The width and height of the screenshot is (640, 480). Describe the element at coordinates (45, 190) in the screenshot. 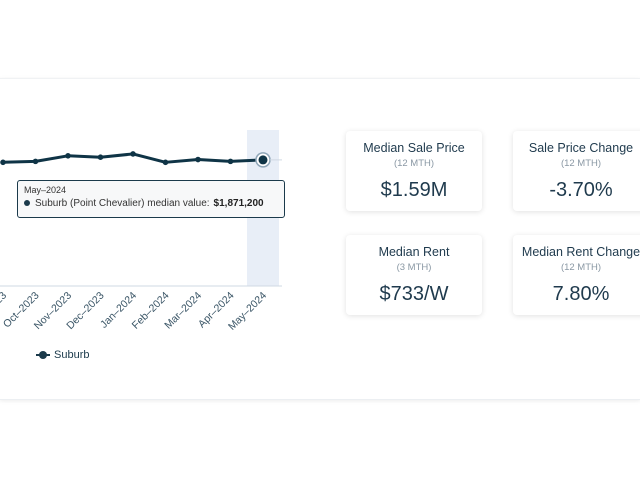

I see `tooltip-date: May–2024` at that location.